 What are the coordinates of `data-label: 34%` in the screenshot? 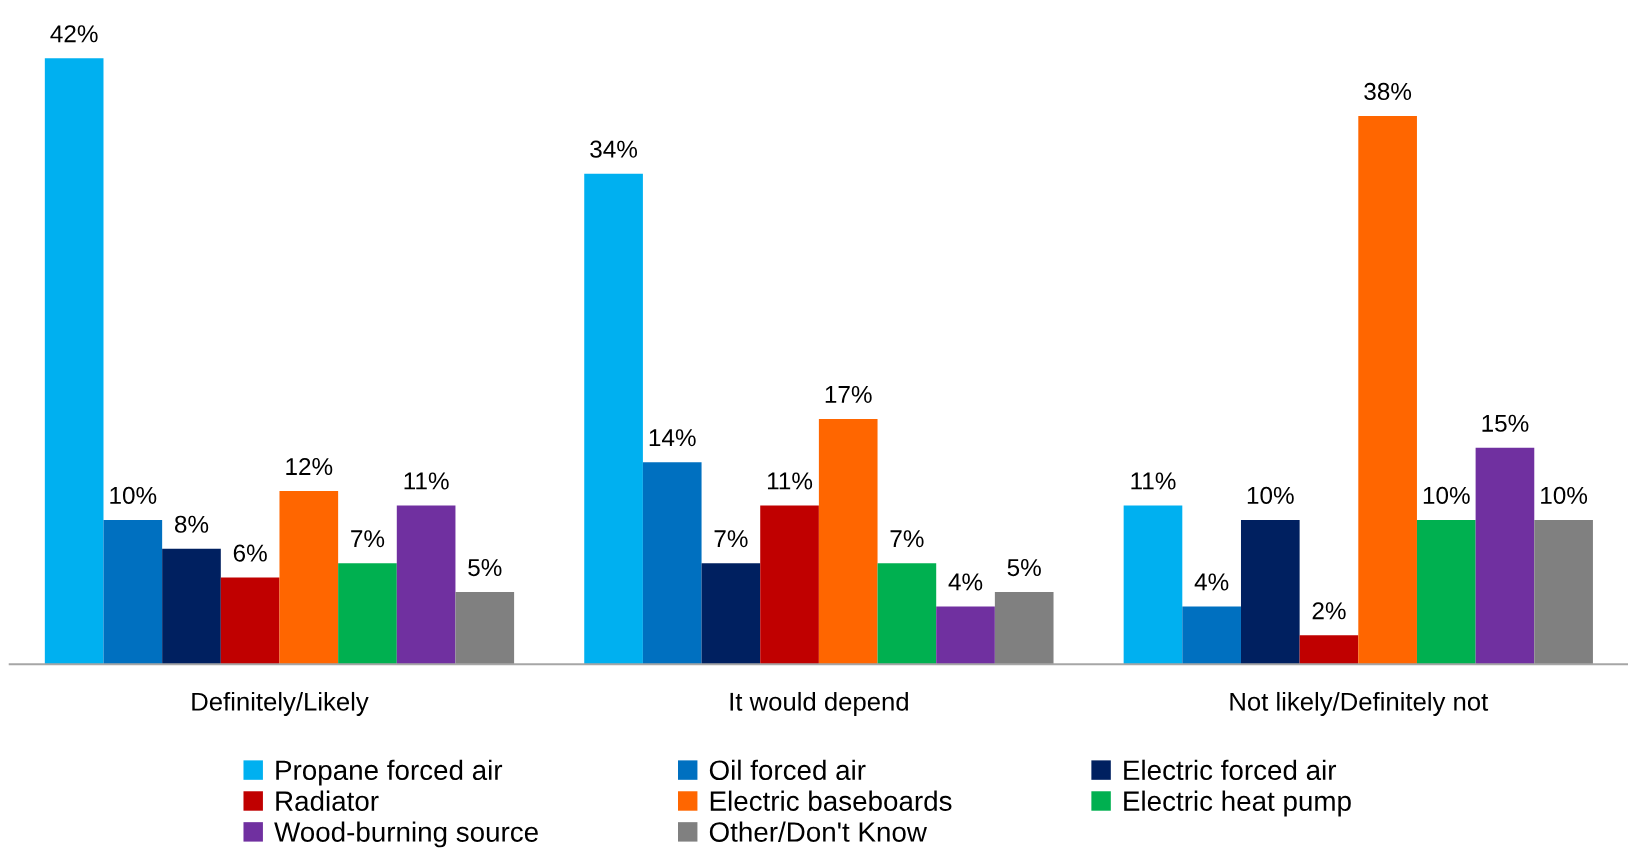 It's located at (614, 149).